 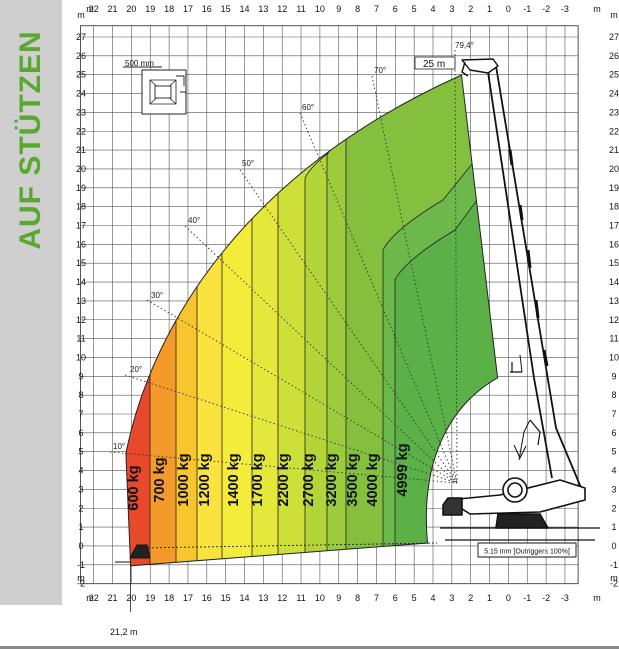 I want to click on y-tick-left: 2, so click(x=80, y=508).